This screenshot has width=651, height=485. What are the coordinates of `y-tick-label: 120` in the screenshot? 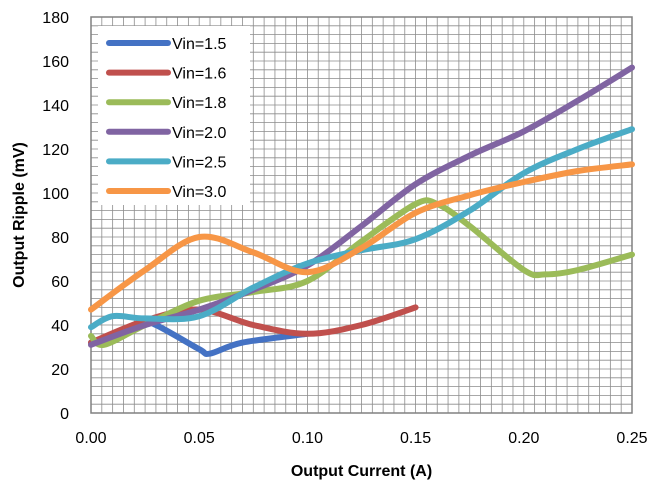 It's located at (55, 150).